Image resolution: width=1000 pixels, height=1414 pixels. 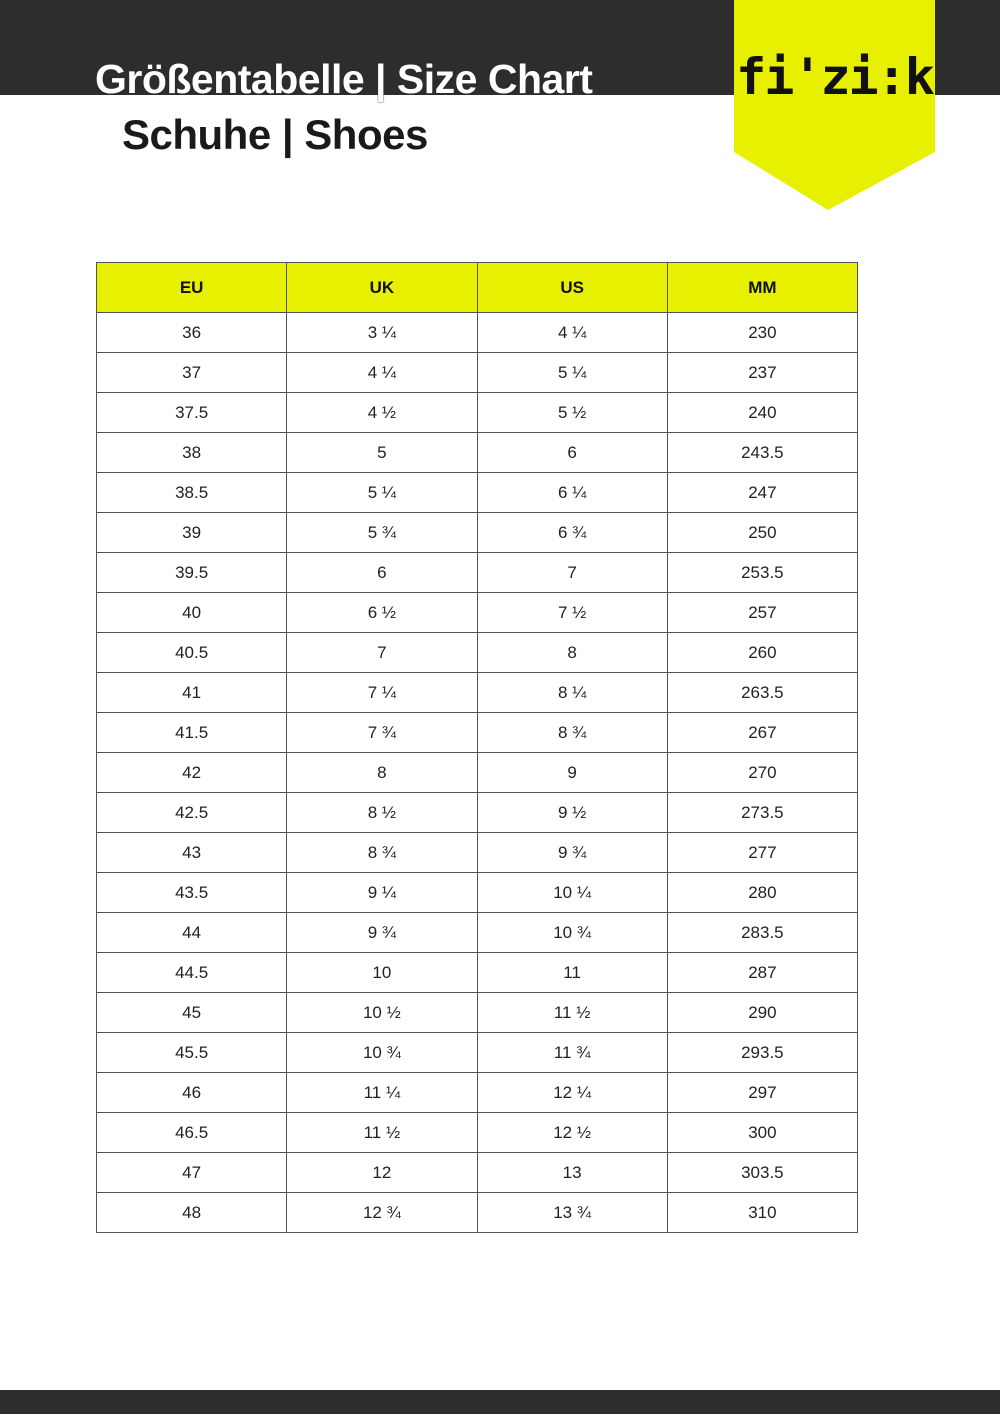 What do you see at coordinates (382, 1052) in the screenshot?
I see `cell-uk: 10 ¾` at bounding box center [382, 1052].